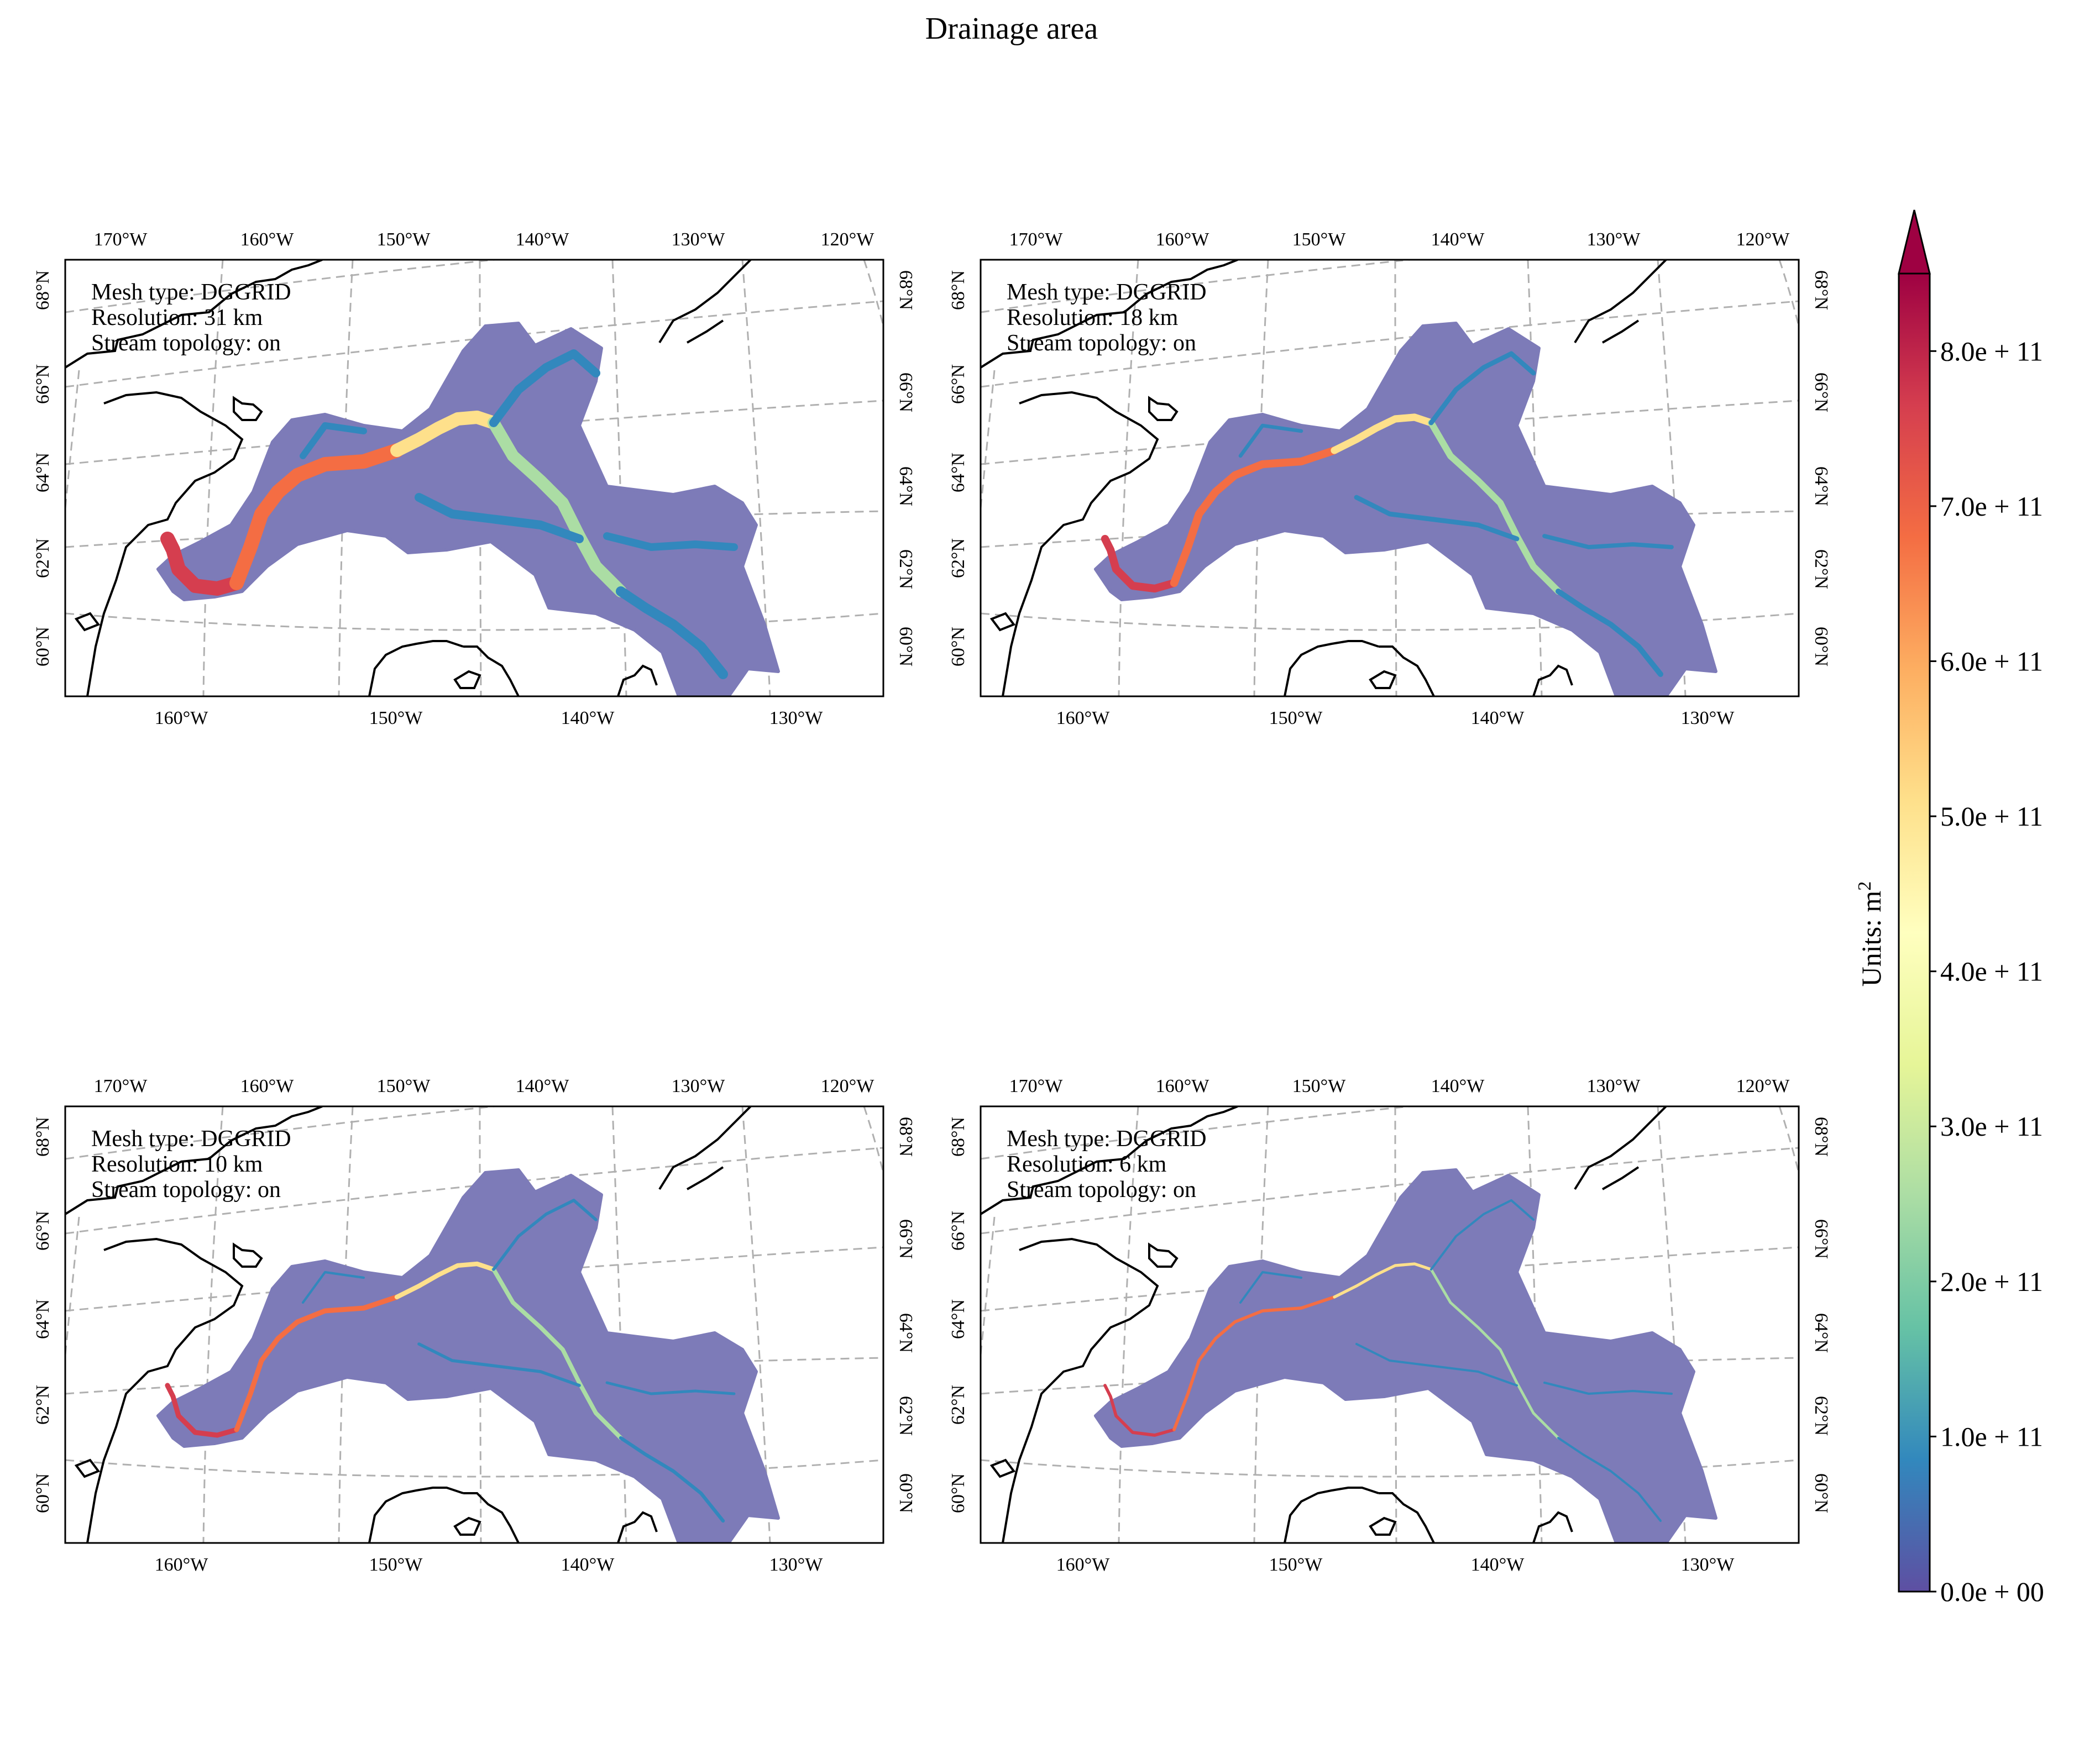 The width and height of the screenshot is (2100, 1764). I want to click on colorbar-tick-label: 5.0e + 11, so click(1991, 817).